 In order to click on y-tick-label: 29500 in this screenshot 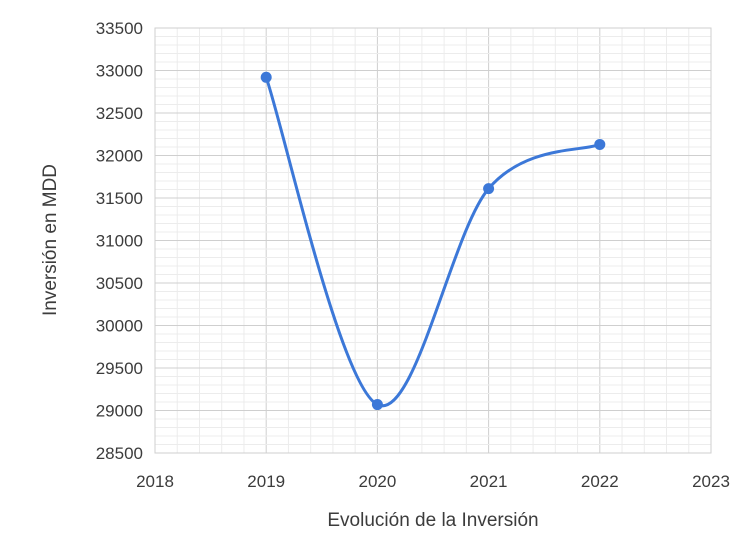, I will do `click(119, 368)`.